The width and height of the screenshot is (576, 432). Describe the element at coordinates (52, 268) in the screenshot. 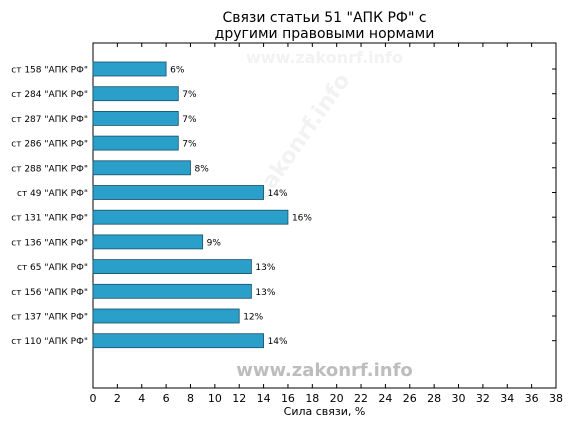

I see `category-label: ст 65 "АПК РФ"` at that location.